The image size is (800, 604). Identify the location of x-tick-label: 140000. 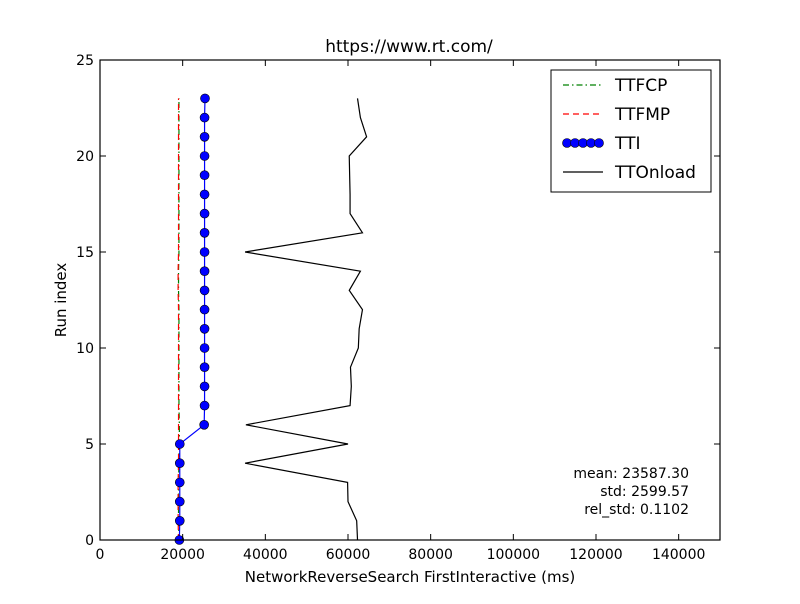
(678, 555).